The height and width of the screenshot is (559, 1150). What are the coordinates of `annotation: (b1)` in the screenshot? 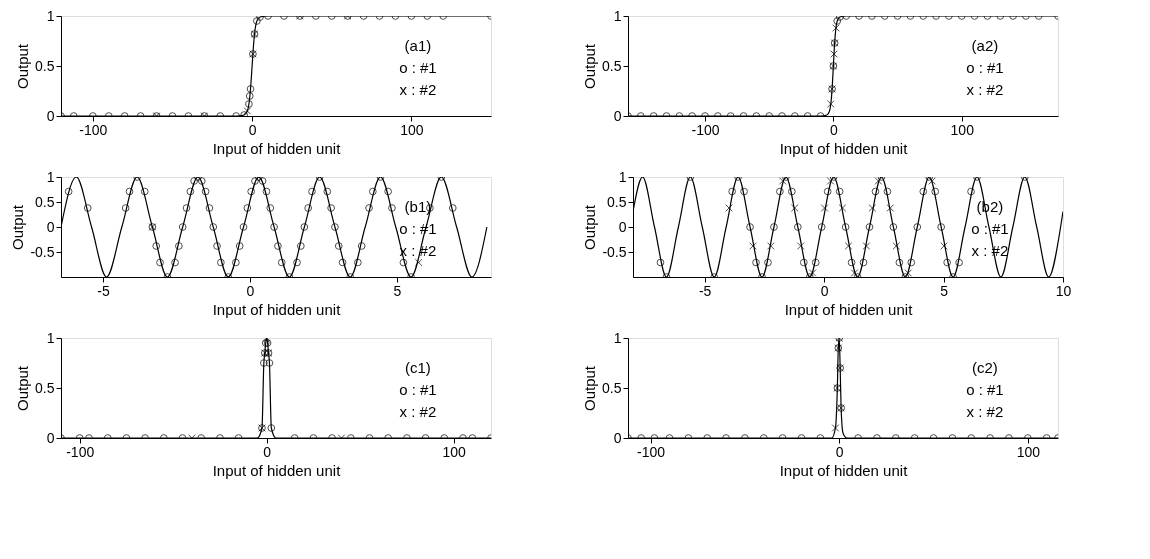 It's located at (418, 206).